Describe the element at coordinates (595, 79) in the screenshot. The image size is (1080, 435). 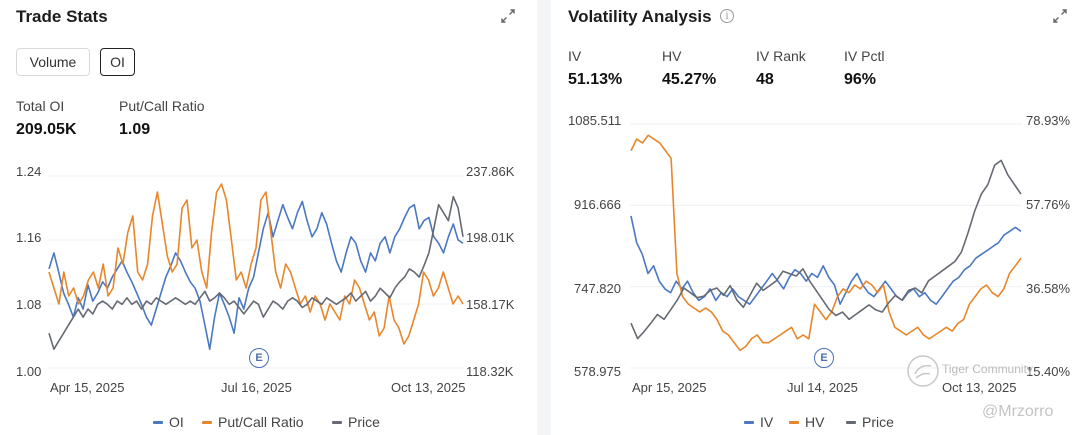
I see `iv-value: 51.13%` at that location.